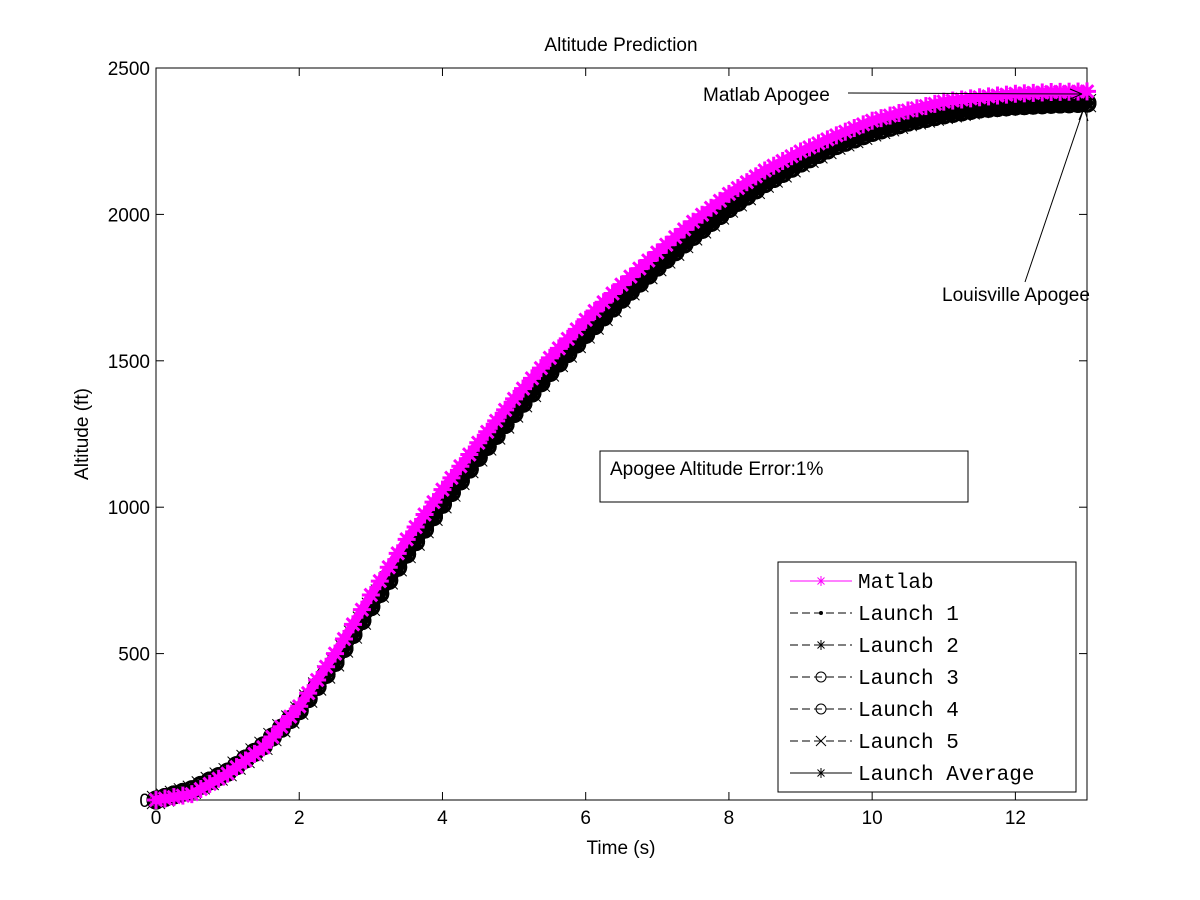  What do you see at coordinates (896, 195) in the screenshot?
I see `annotations: Matlab Apogee Louisville Apogee` at bounding box center [896, 195].